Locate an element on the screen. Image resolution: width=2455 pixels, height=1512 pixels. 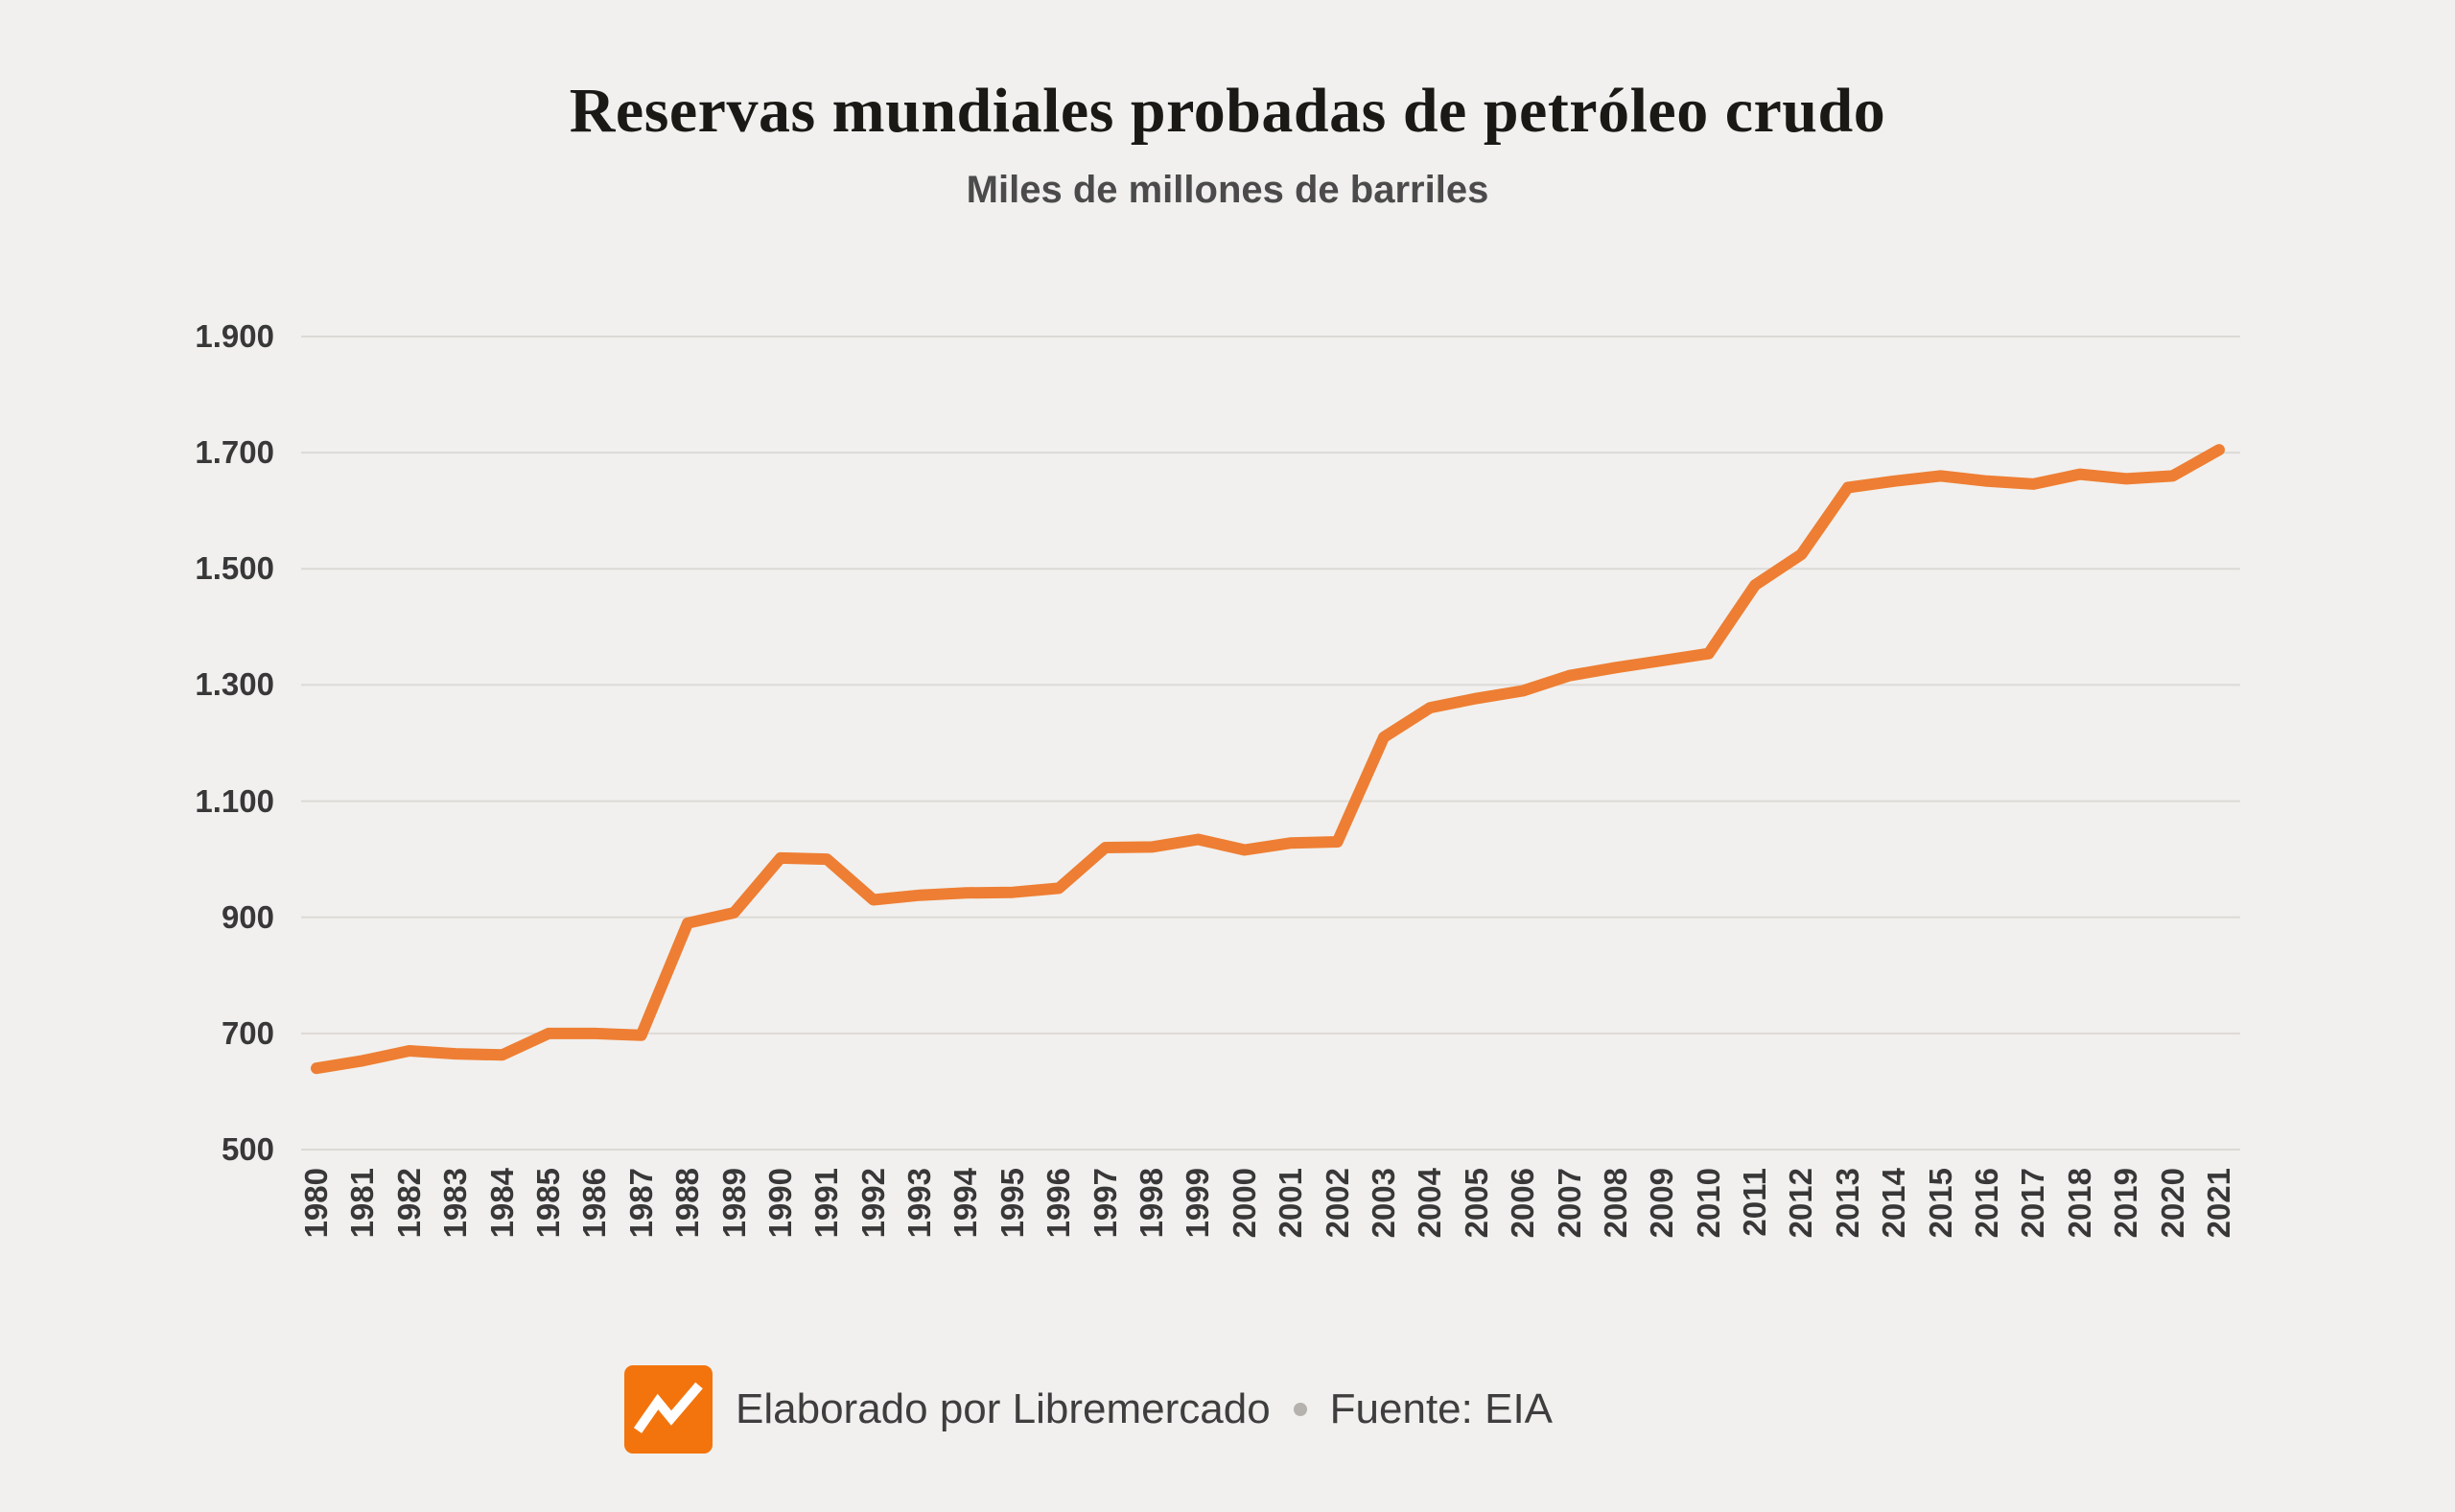
x-tick-label: 1994 is located at coordinates (965, 1203).